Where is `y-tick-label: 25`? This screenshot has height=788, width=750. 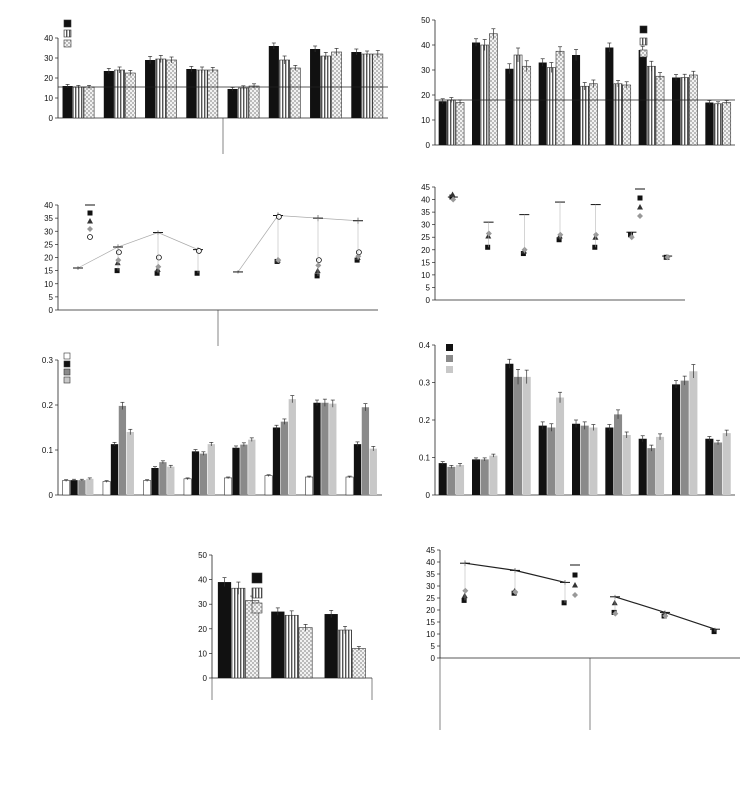
y-tick-label: 25 is located at coordinates (430, 598).